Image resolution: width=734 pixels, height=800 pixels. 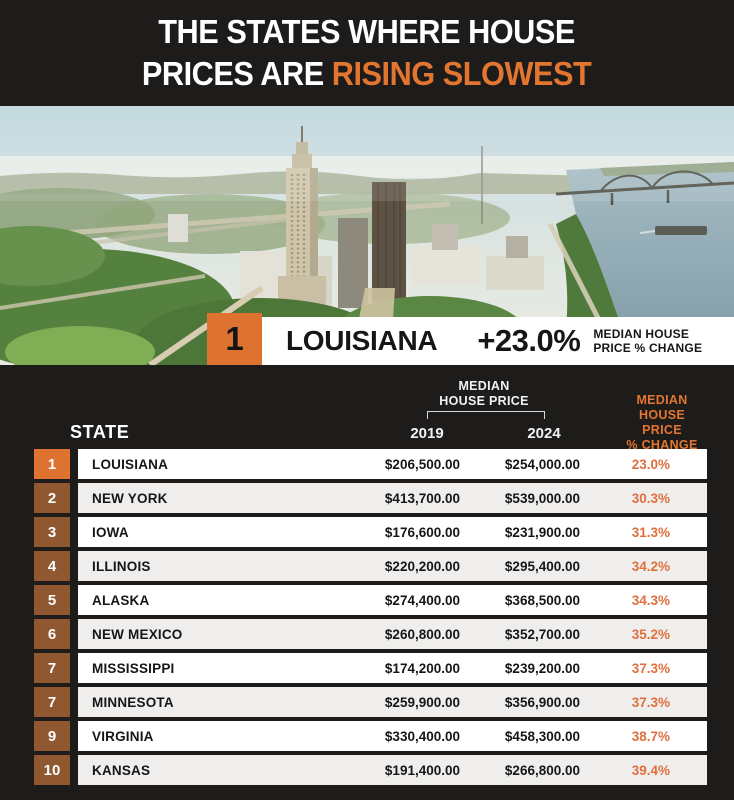 I want to click on price-2019-cell: $259,900.00, so click(x=422, y=702).